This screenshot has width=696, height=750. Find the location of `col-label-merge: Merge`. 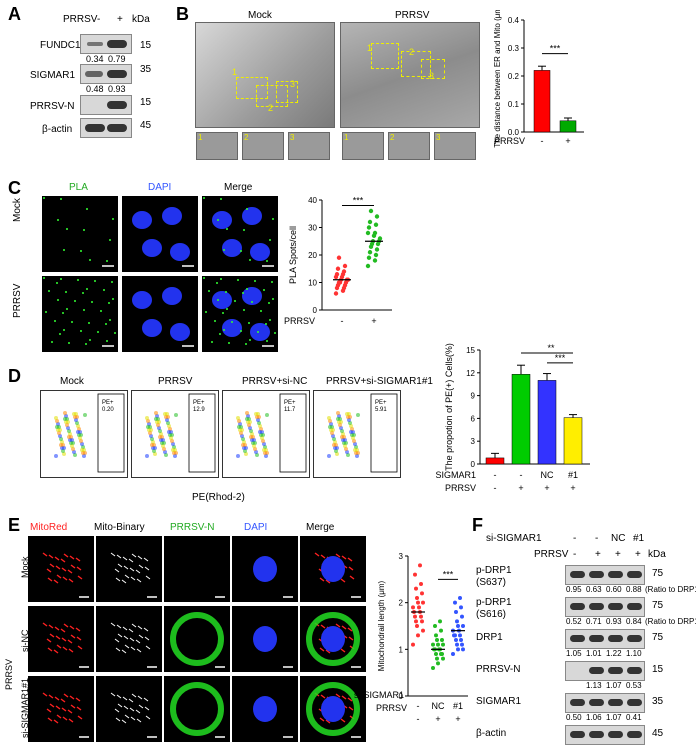

col-label-merge: Merge is located at coordinates (238, 187).